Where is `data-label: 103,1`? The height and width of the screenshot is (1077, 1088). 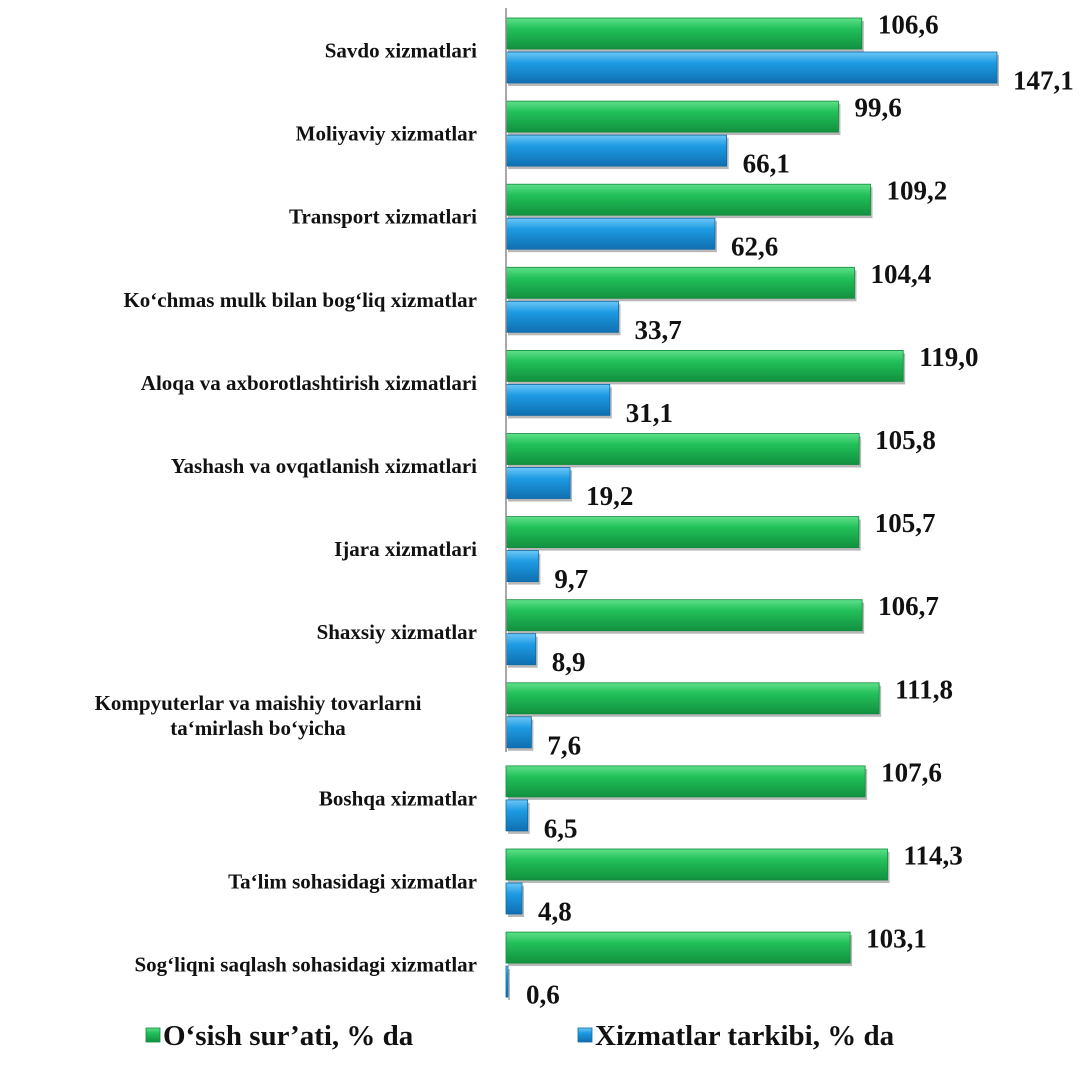 data-label: 103,1 is located at coordinates (896, 939).